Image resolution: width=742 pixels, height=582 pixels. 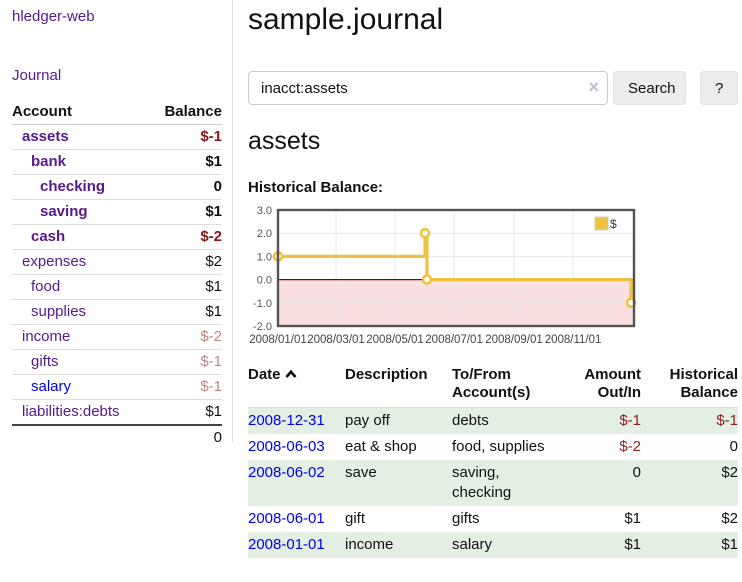 What do you see at coordinates (454, 340) in the screenshot?
I see `svg-text: 2008/07/01` at bounding box center [454, 340].